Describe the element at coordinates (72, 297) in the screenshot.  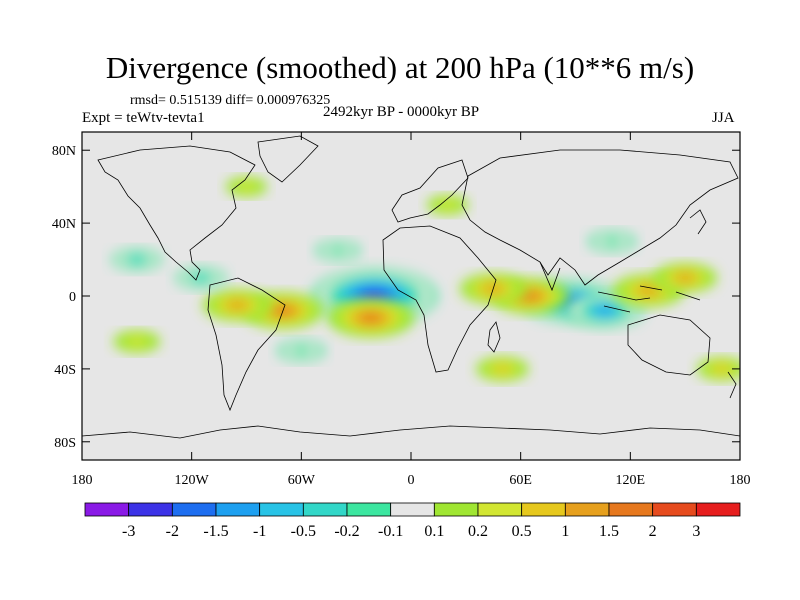
I see `lat-tick-label: 0` at that location.